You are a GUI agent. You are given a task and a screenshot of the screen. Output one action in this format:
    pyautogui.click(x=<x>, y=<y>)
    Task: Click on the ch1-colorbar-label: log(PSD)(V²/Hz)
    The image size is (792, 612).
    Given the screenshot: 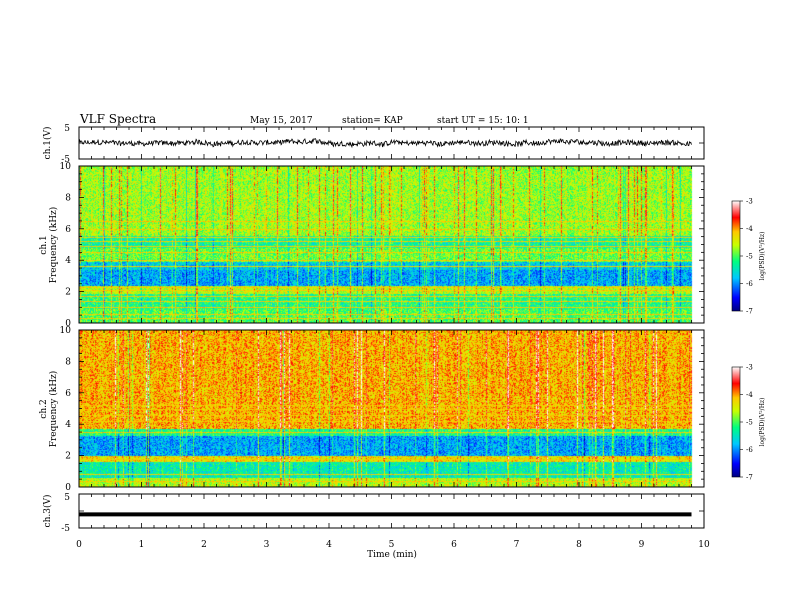 What is the action you would take?
    pyautogui.click(x=762, y=256)
    